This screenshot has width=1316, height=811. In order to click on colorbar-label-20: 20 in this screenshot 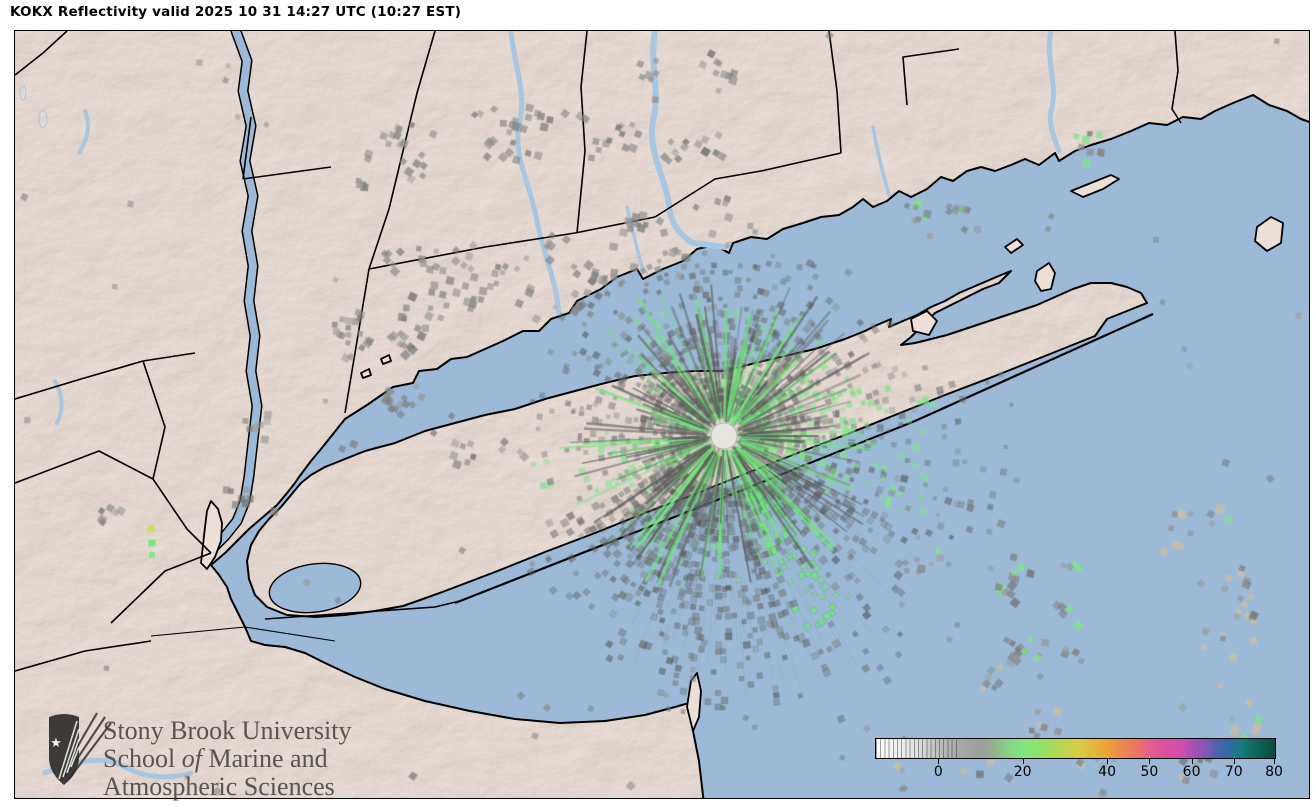, I will do `click(1022, 772)`.